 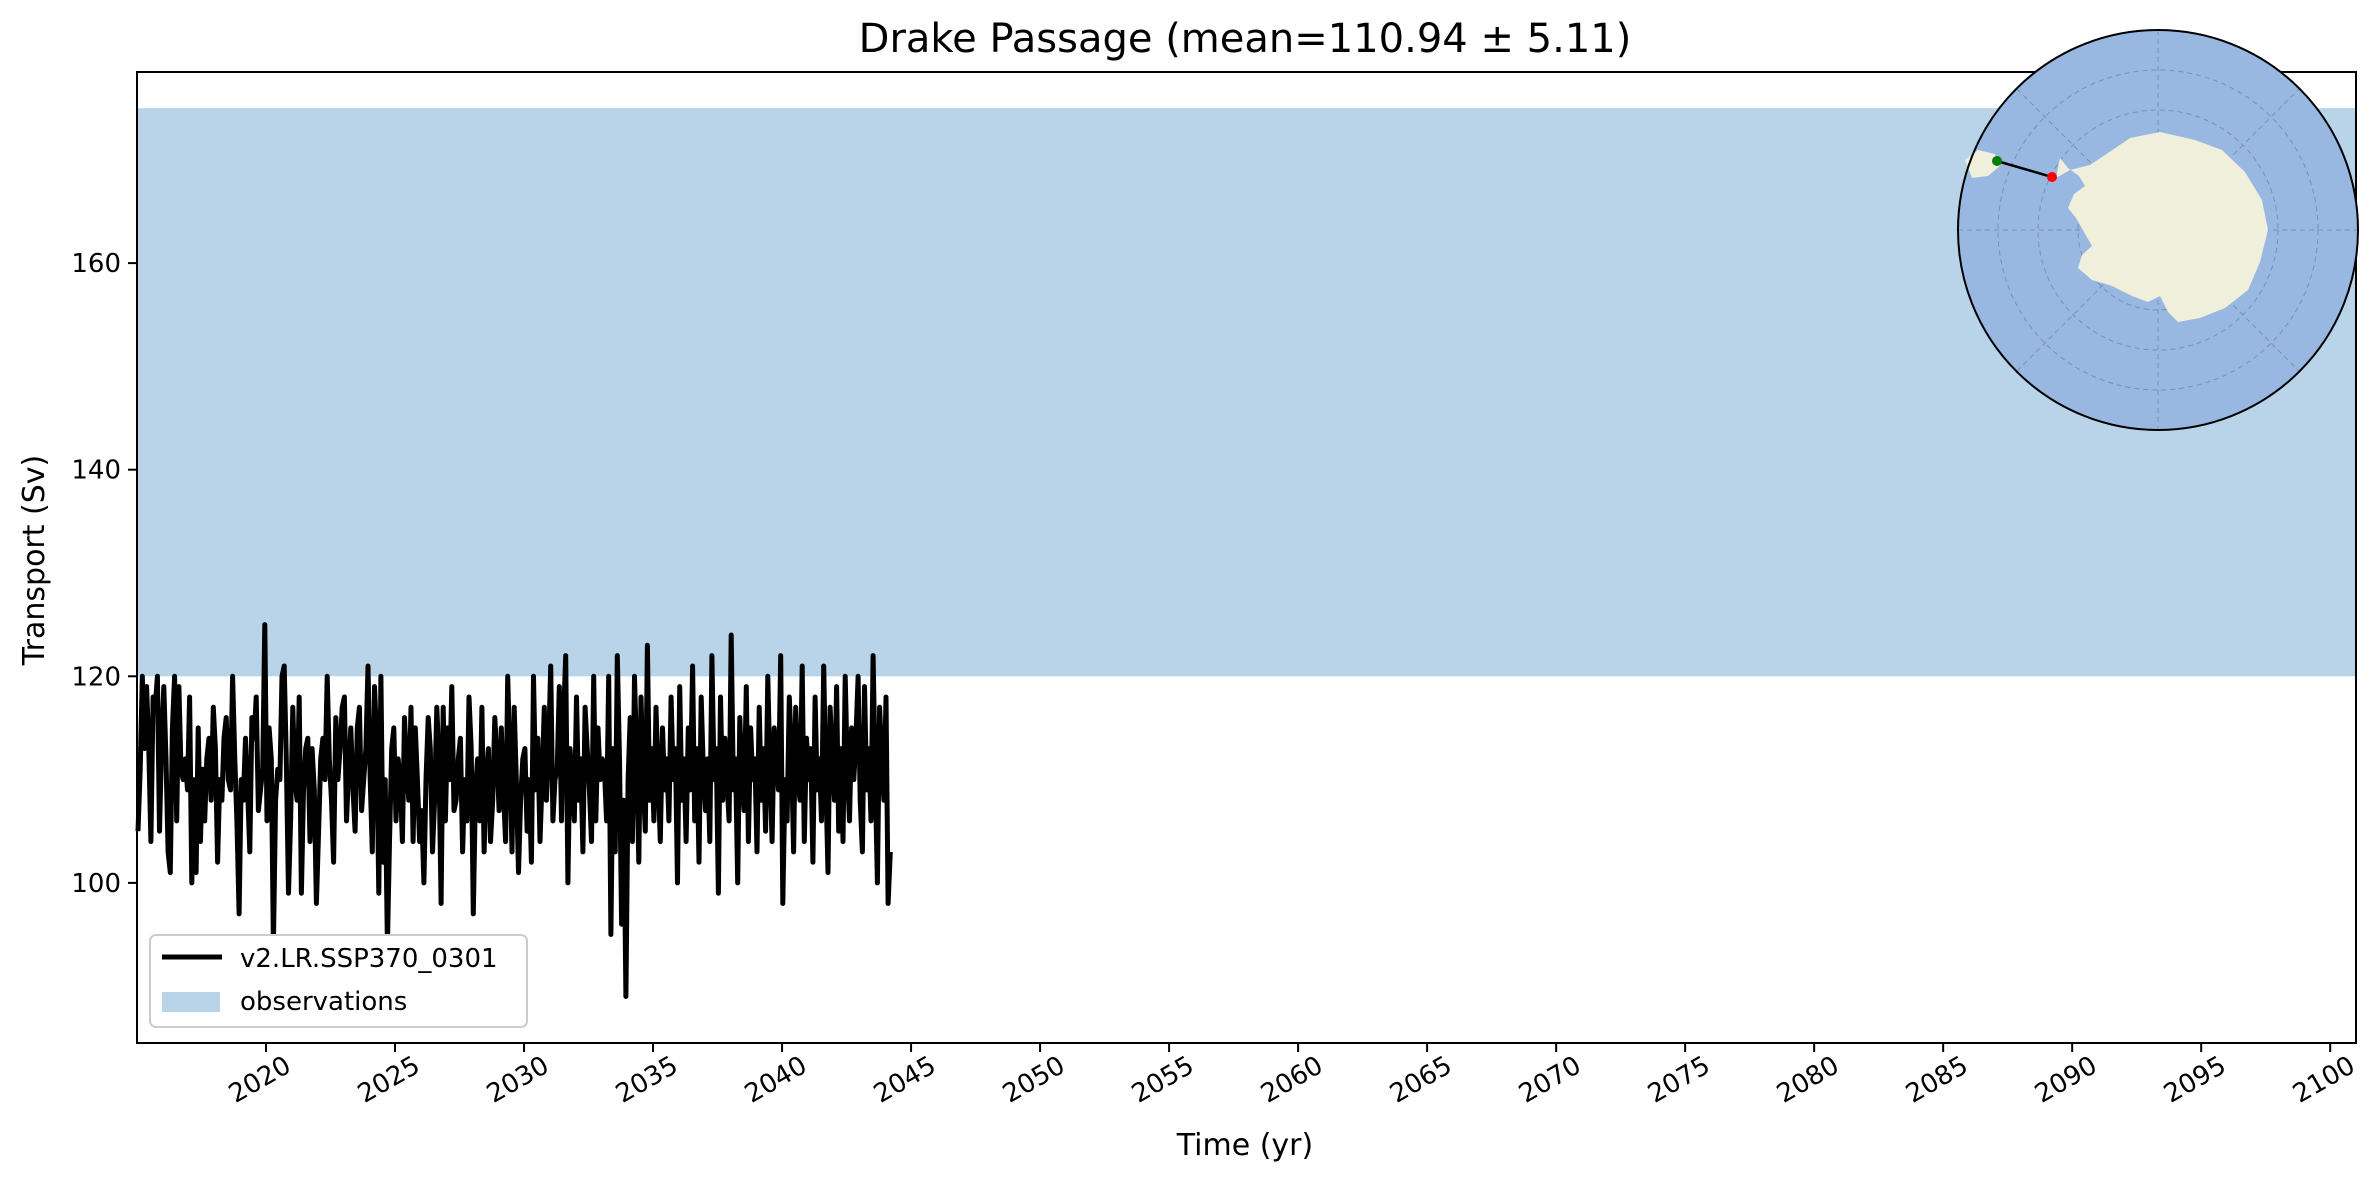 What do you see at coordinates (905, 1080) in the screenshot?
I see `x-tick-label: 2045` at bounding box center [905, 1080].